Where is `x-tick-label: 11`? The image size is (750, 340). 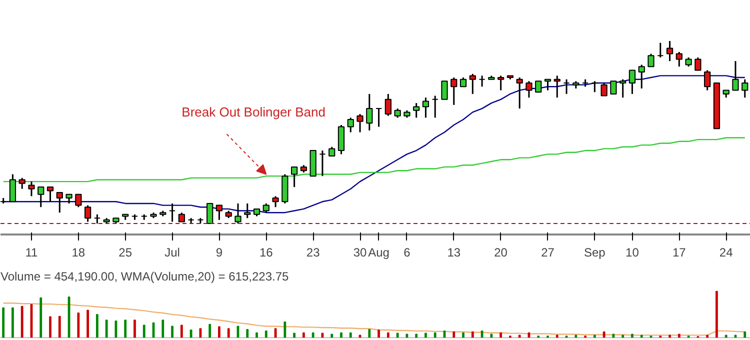 x-tick-label: 11 is located at coordinates (31, 253).